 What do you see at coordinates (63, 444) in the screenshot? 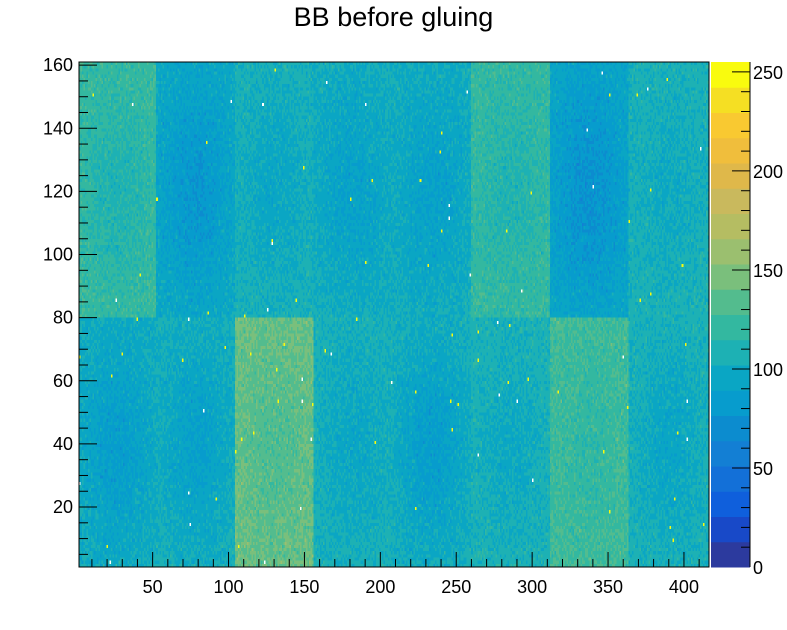
I see `y-tick-label: 40` at bounding box center [63, 444].